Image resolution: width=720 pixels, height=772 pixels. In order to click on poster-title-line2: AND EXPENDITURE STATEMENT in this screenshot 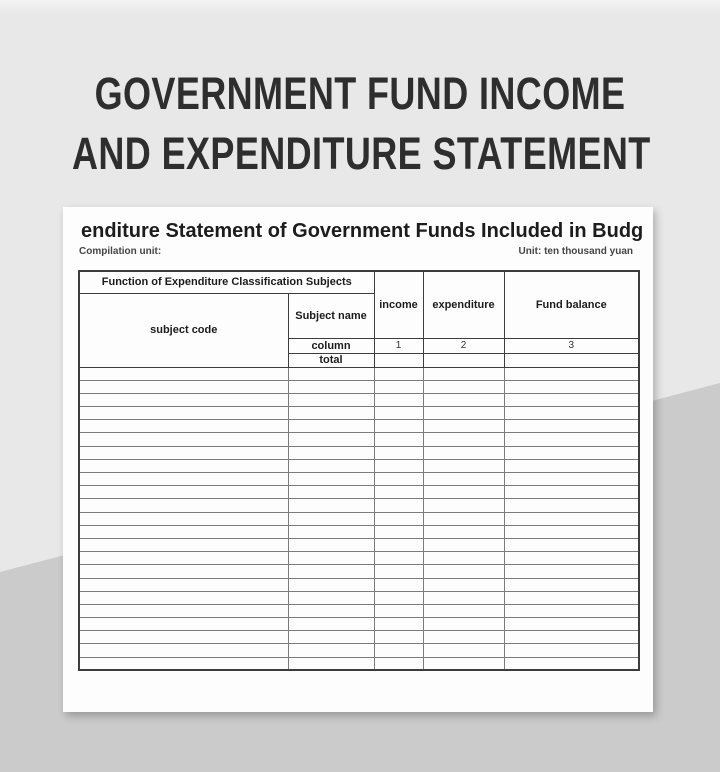, I will do `click(361, 153)`.